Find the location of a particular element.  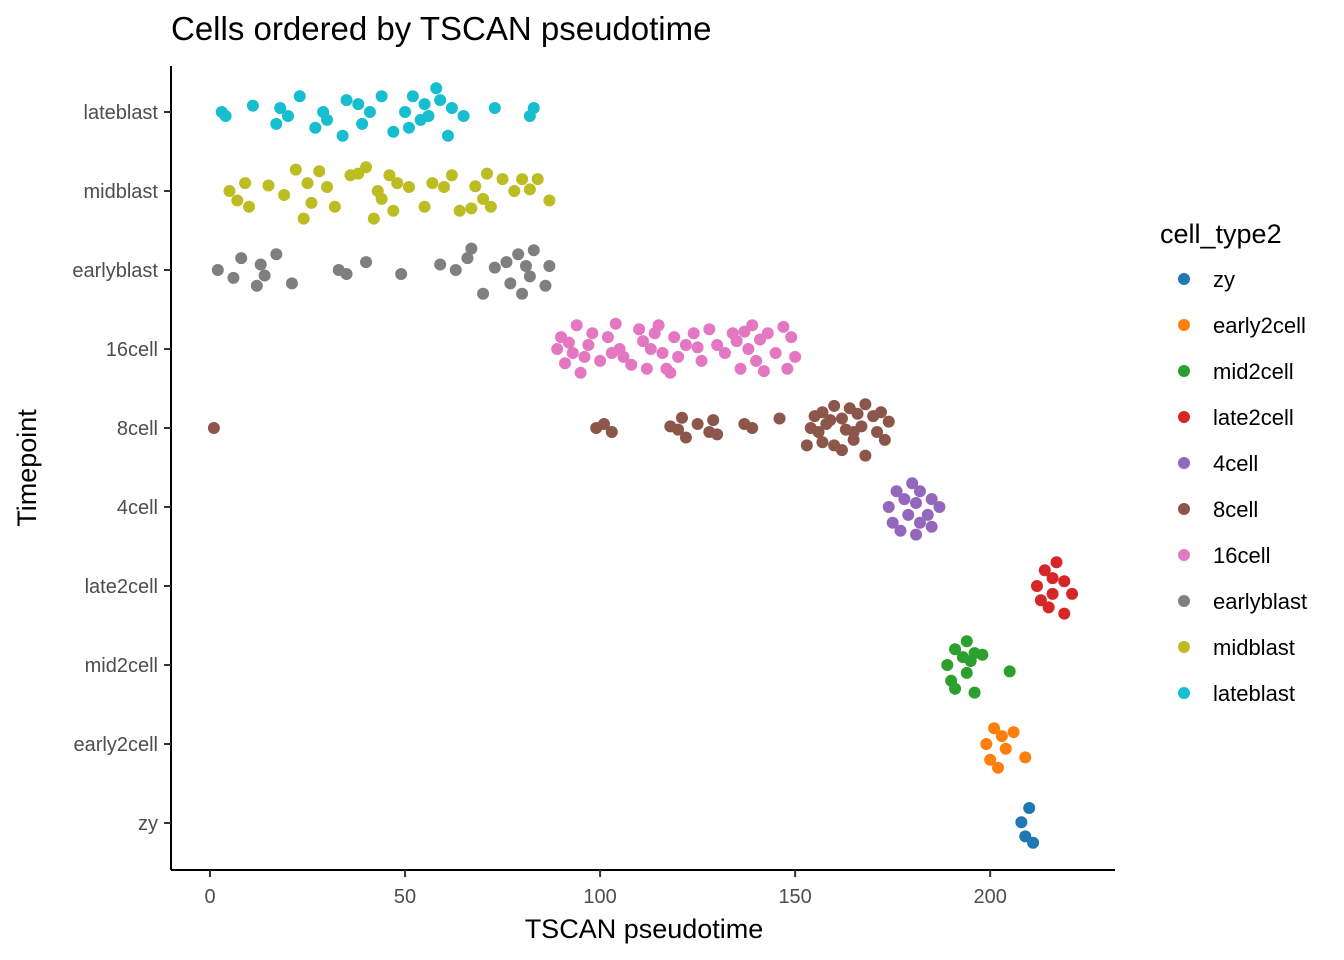

legend-label: midblast is located at coordinates (1254, 647).